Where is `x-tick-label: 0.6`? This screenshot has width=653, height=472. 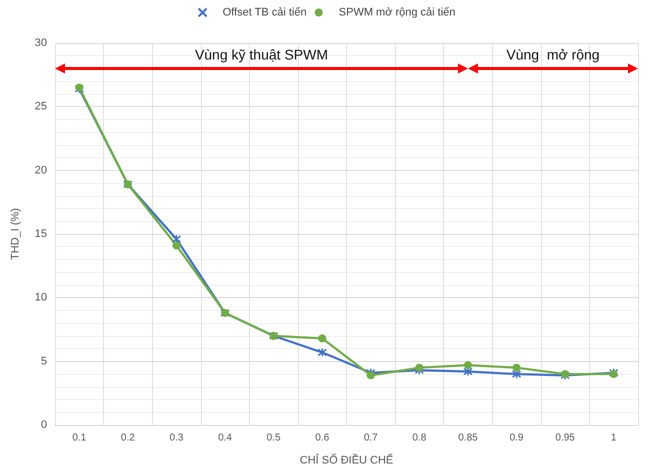 x-tick-label: 0.6 is located at coordinates (322, 438).